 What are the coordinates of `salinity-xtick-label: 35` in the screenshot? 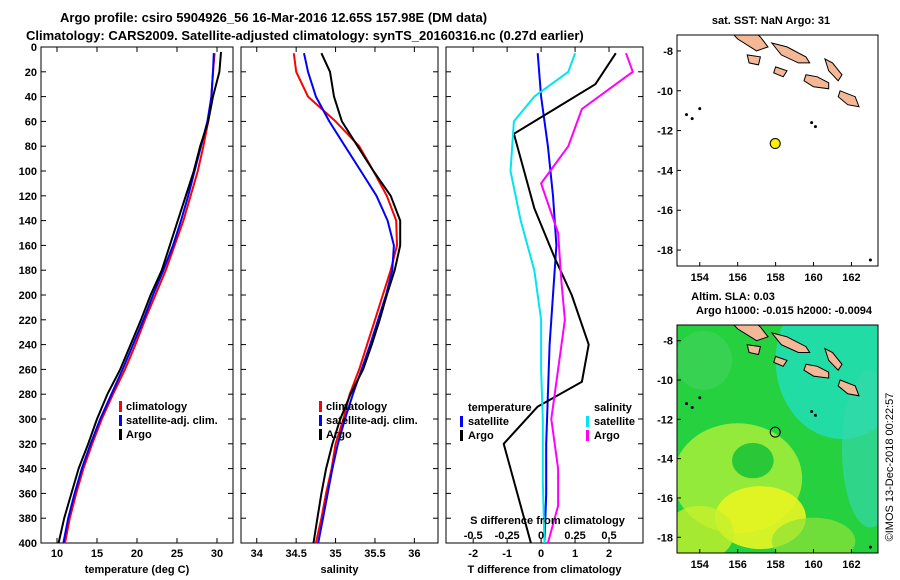 It's located at (335, 554).